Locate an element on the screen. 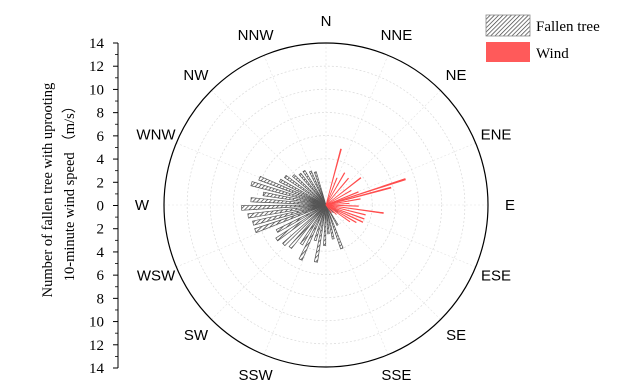  direction-label-sw: SW is located at coordinates (196, 335).